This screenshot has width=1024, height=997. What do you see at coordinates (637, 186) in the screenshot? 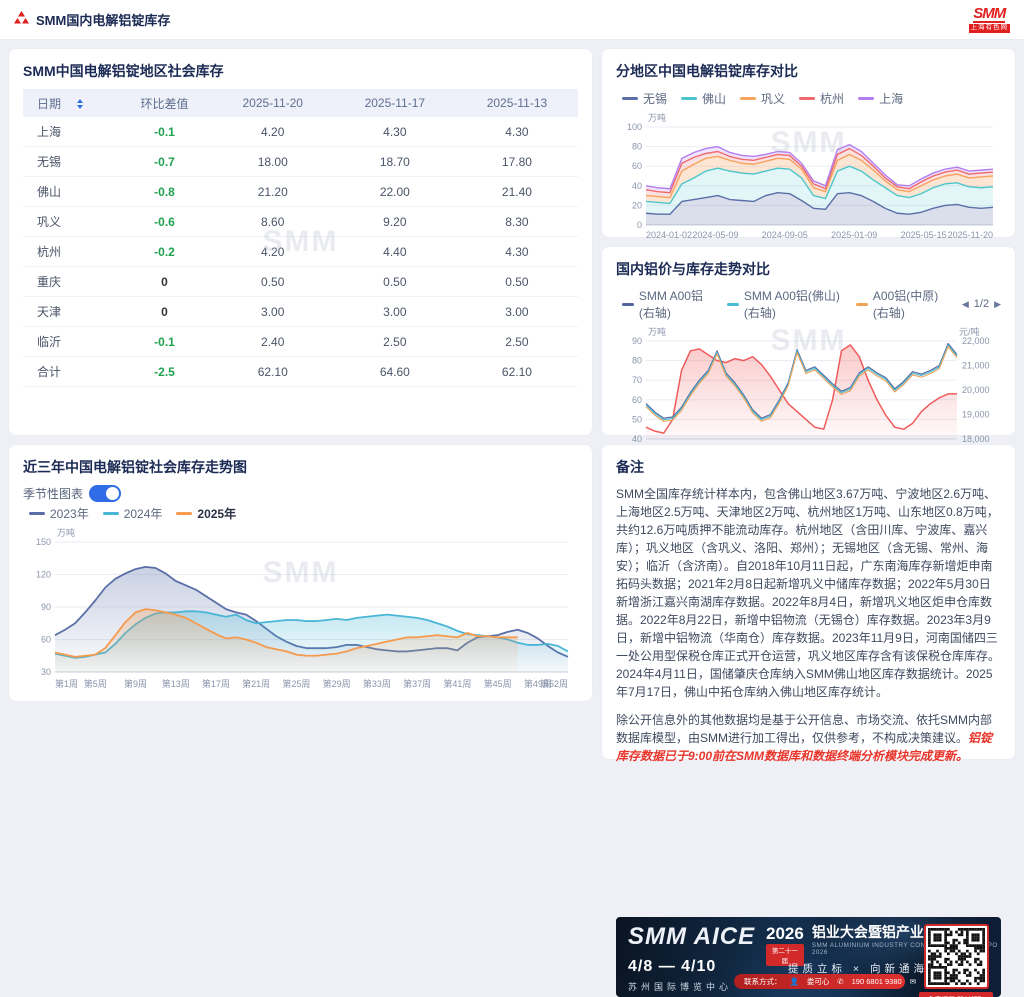
I see `svg-text: 40` at bounding box center [637, 186].